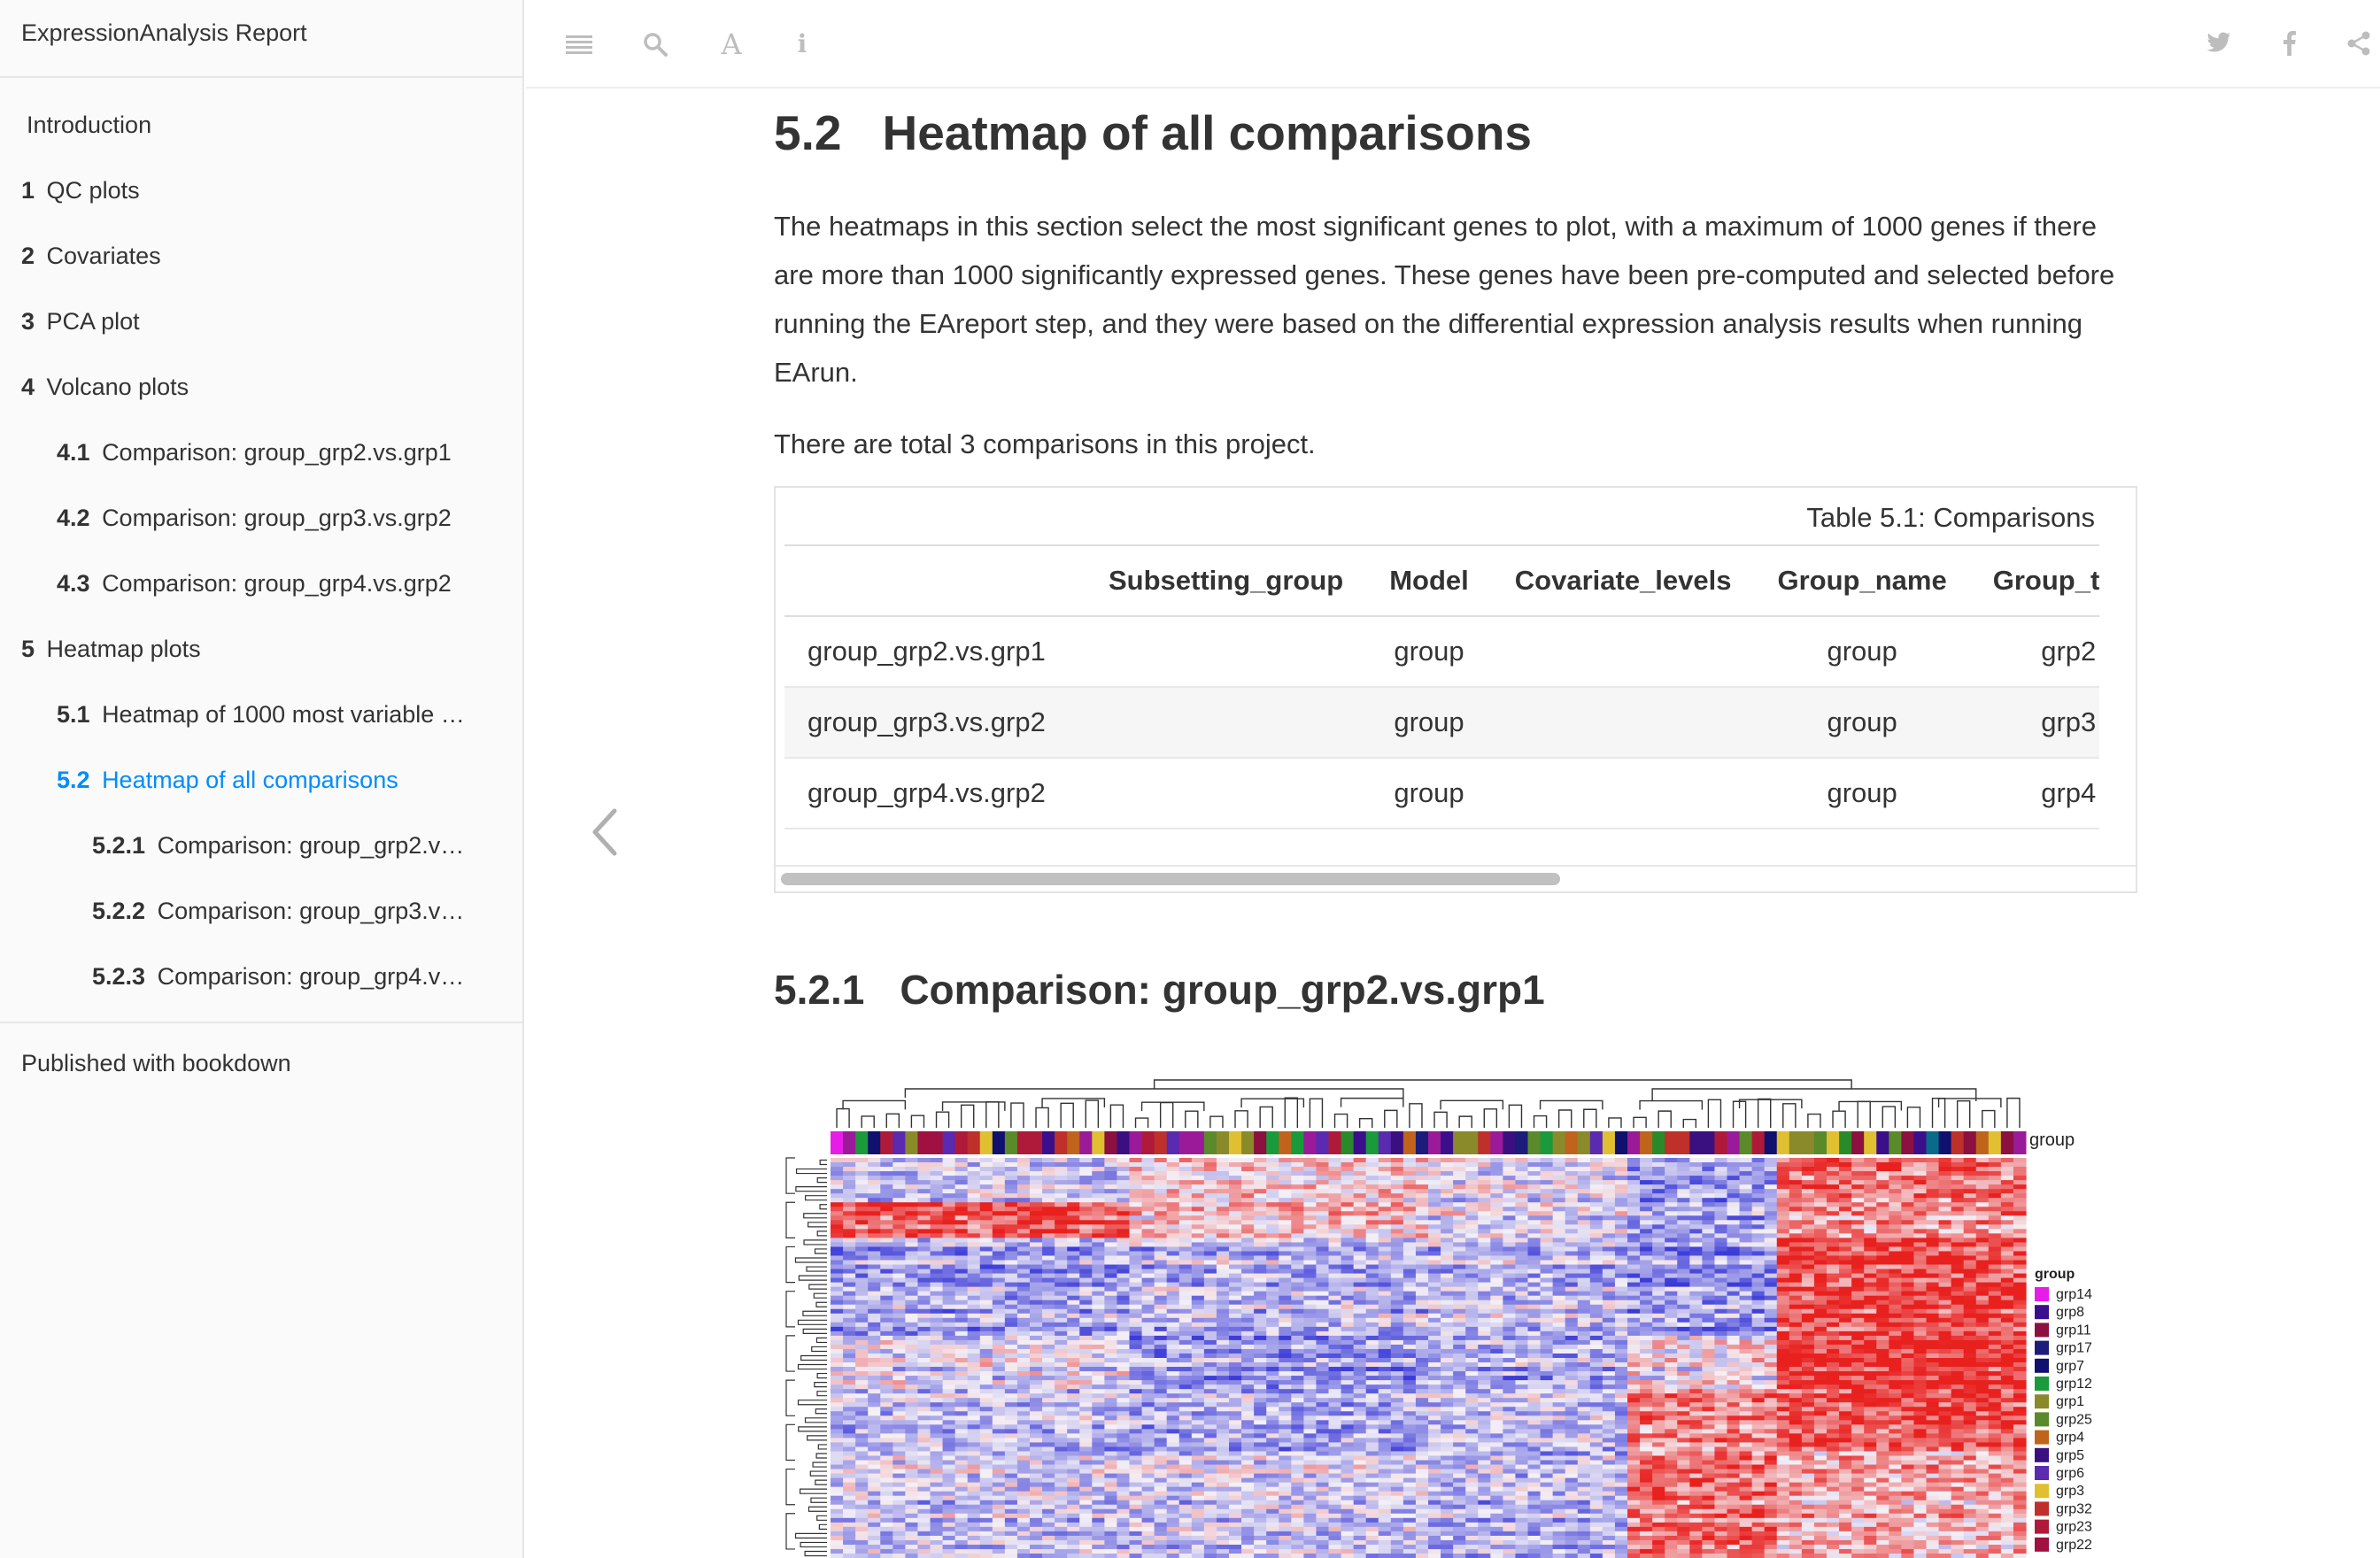  Describe the element at coordinates (227, 780) in the screenshot. I see `toc-item-5-2-active: 5.2 Heatmap of all comparisons` at that location.